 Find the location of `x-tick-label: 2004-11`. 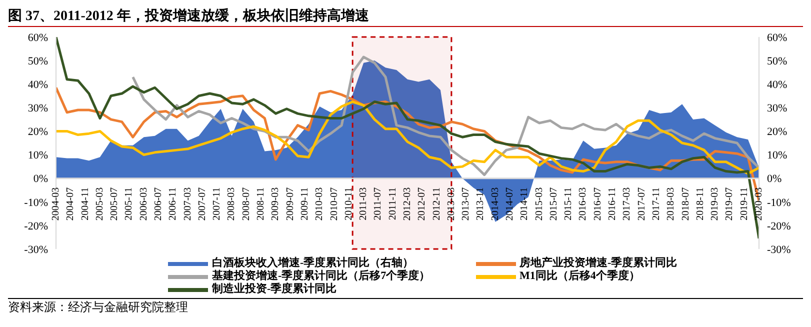

x-tick-label: 2004-11 is located at coordinates (85, 203).